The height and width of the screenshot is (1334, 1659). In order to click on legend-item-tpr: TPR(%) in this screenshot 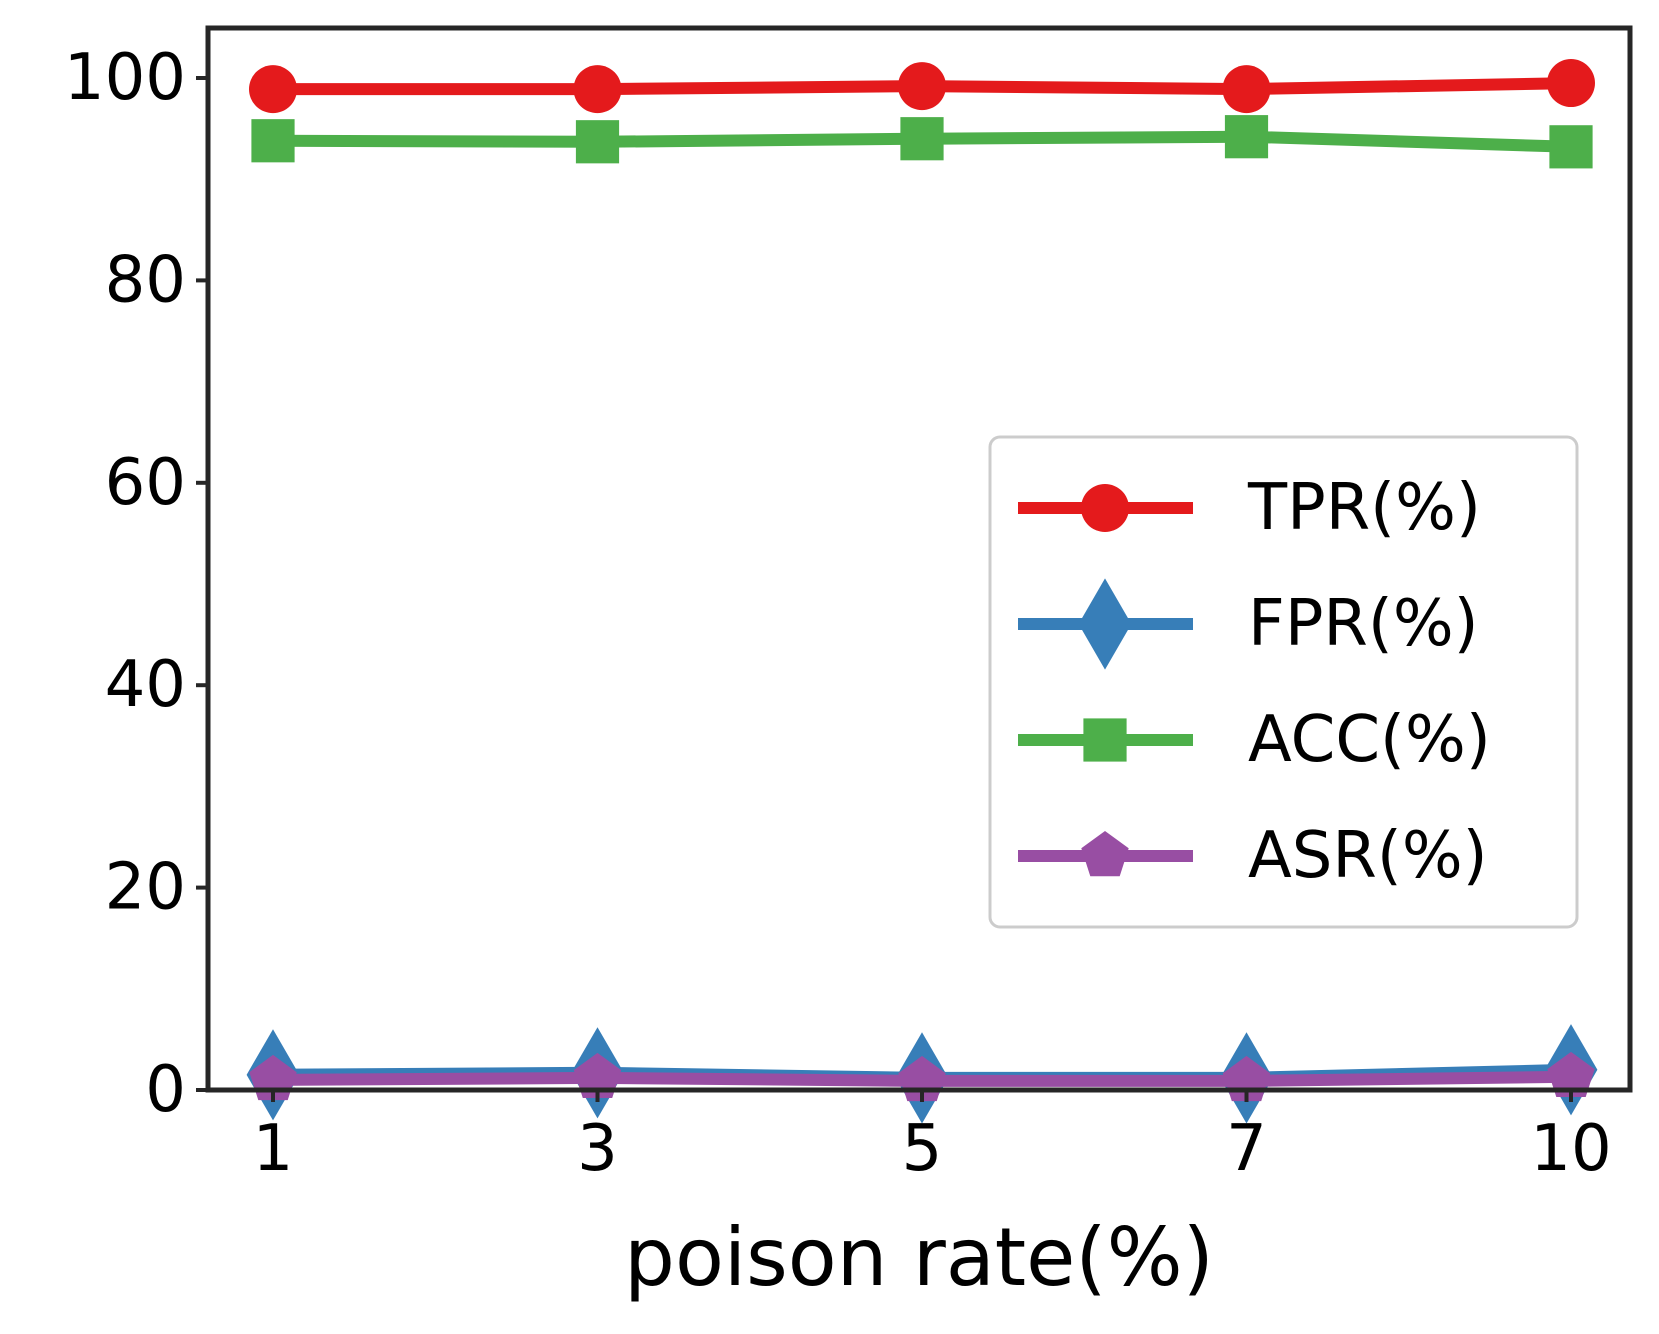, I will do `click(1249, 508)`.